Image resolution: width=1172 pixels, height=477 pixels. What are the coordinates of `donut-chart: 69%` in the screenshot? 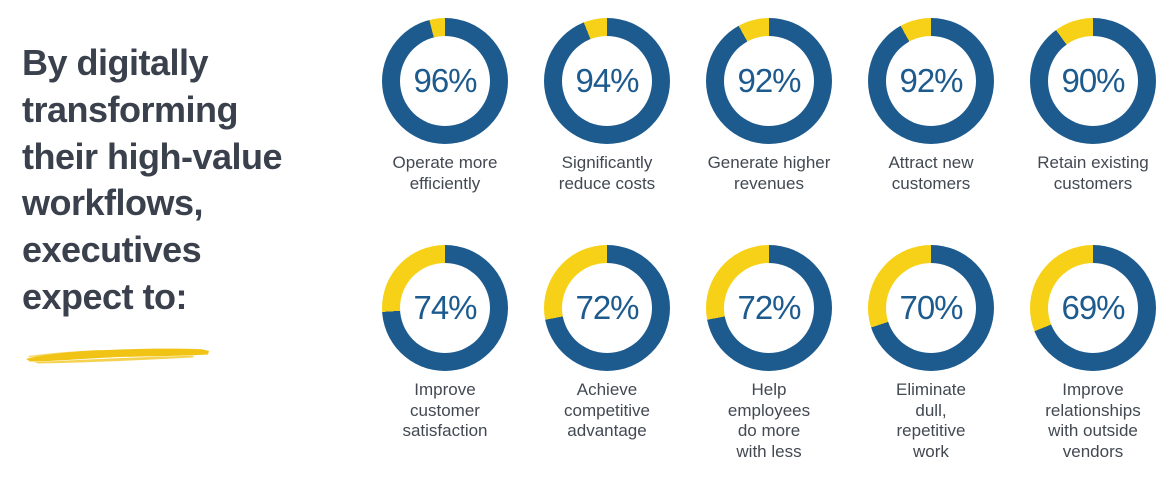 It's located at (1093, 308).